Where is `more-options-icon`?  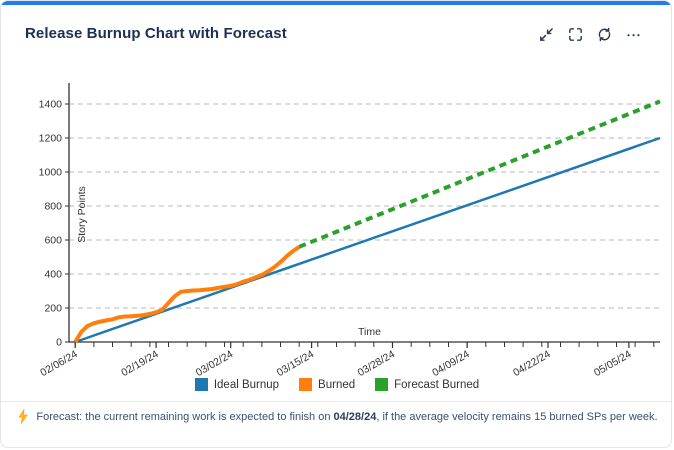
more-options-icon is located at coordinates (633, 36).